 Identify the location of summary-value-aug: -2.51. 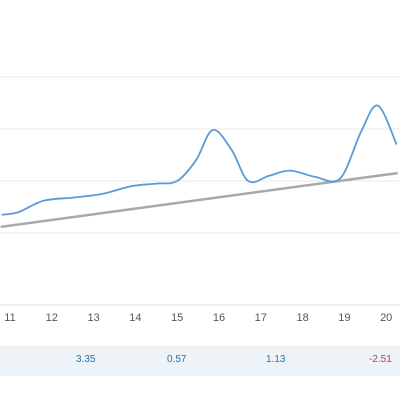
(380, 359).